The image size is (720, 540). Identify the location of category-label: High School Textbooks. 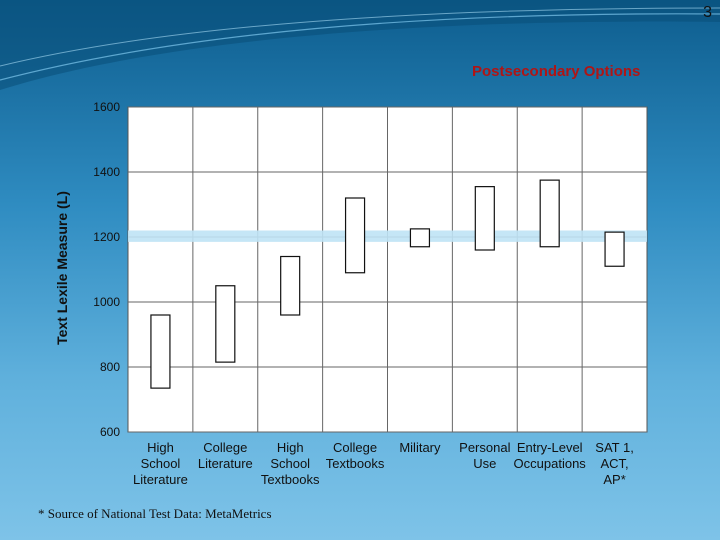
(290, 463).